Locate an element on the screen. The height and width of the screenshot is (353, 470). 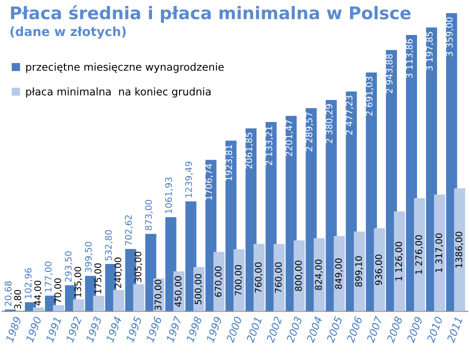
data-label: 800,00 is located at coordinates (298, 276).